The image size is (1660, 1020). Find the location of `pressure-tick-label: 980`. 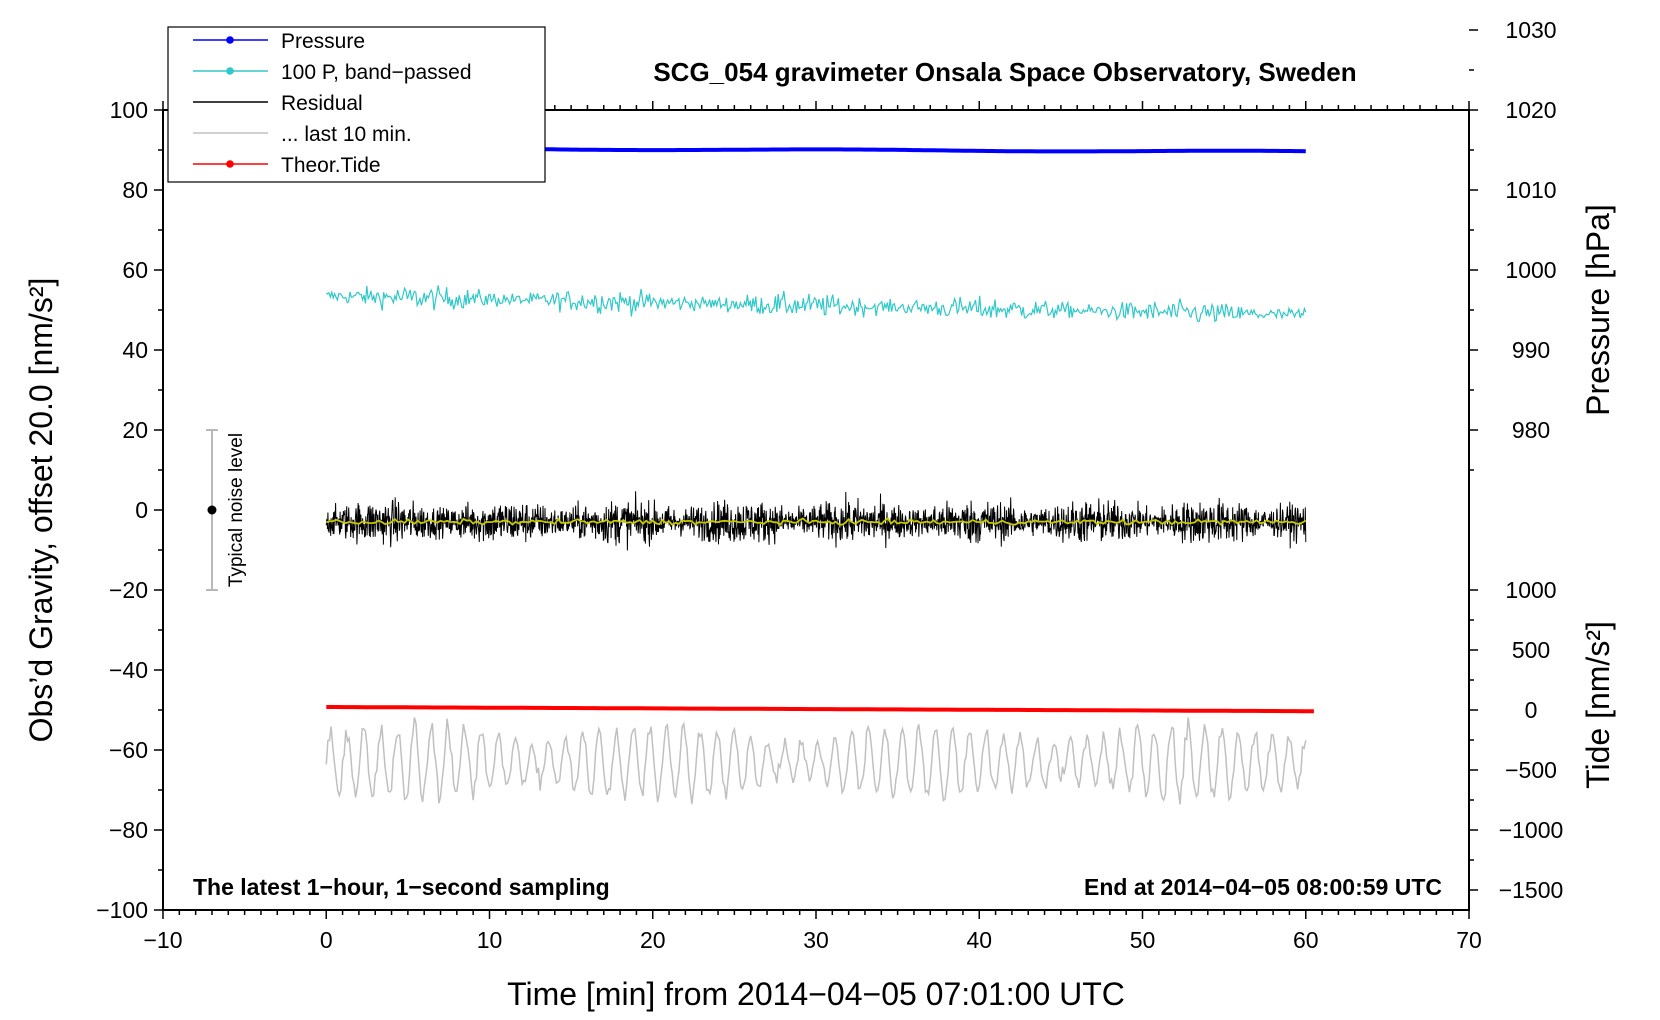

pressure-tick-label: 980 is located at coordinates (1531, 430).